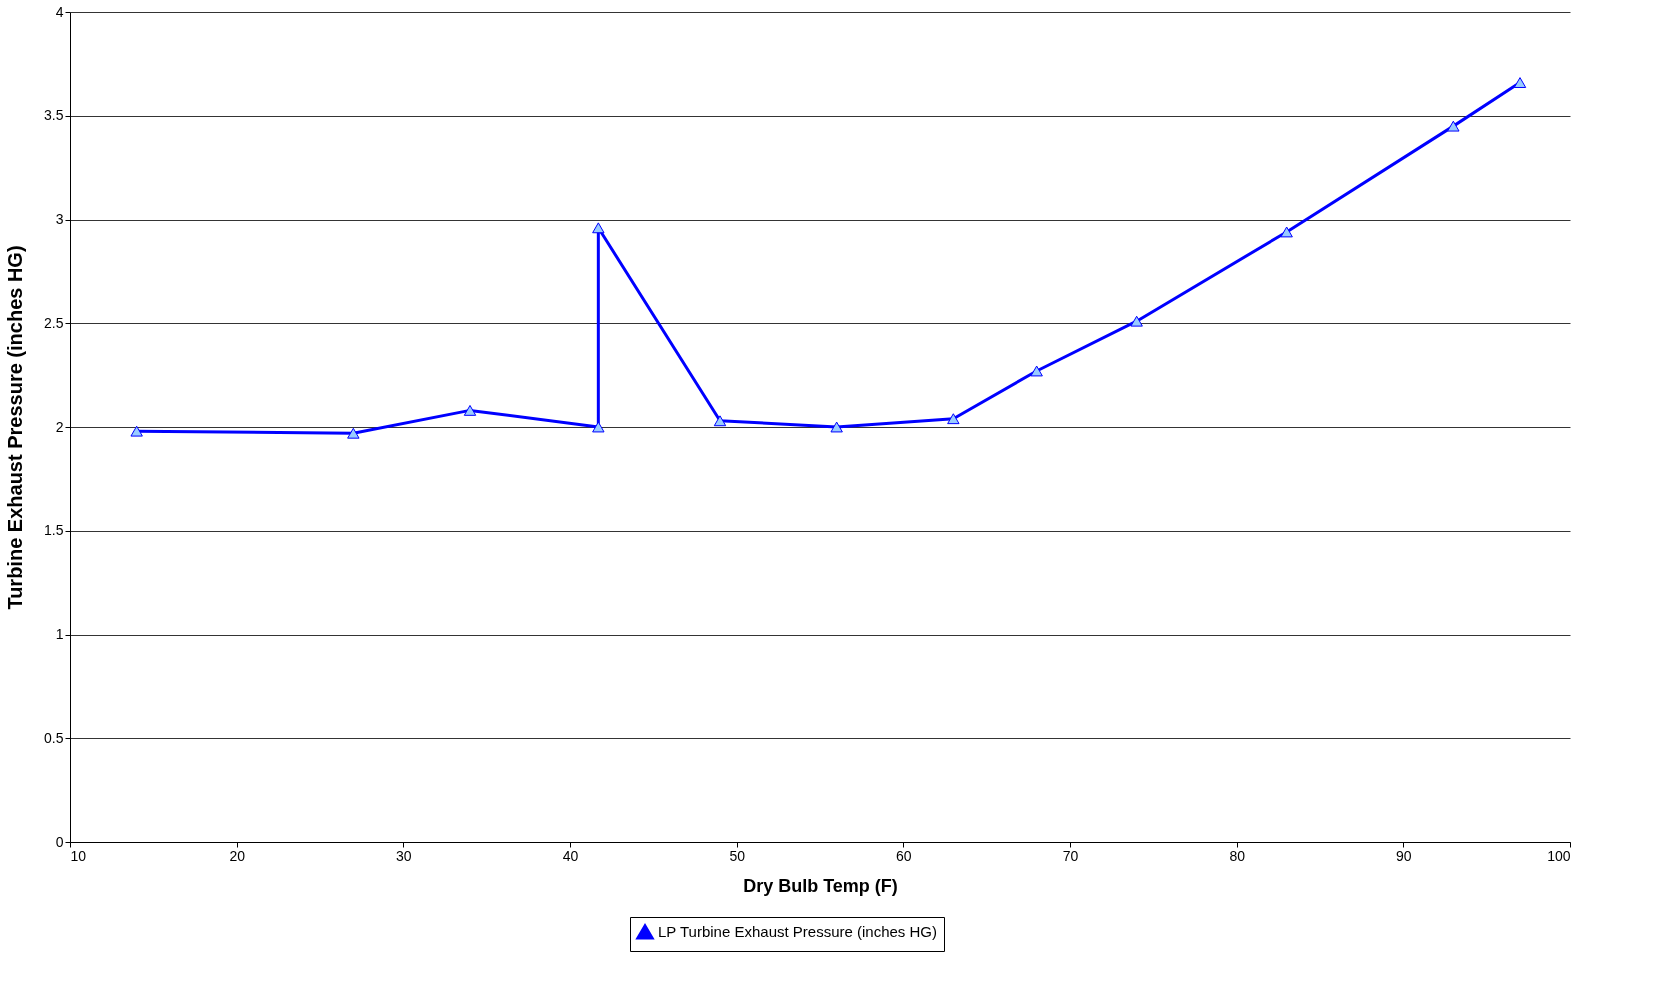 This screenshot has width=1659, height=1006. I want to click on y-tick-label: 4, so click(59, 11).